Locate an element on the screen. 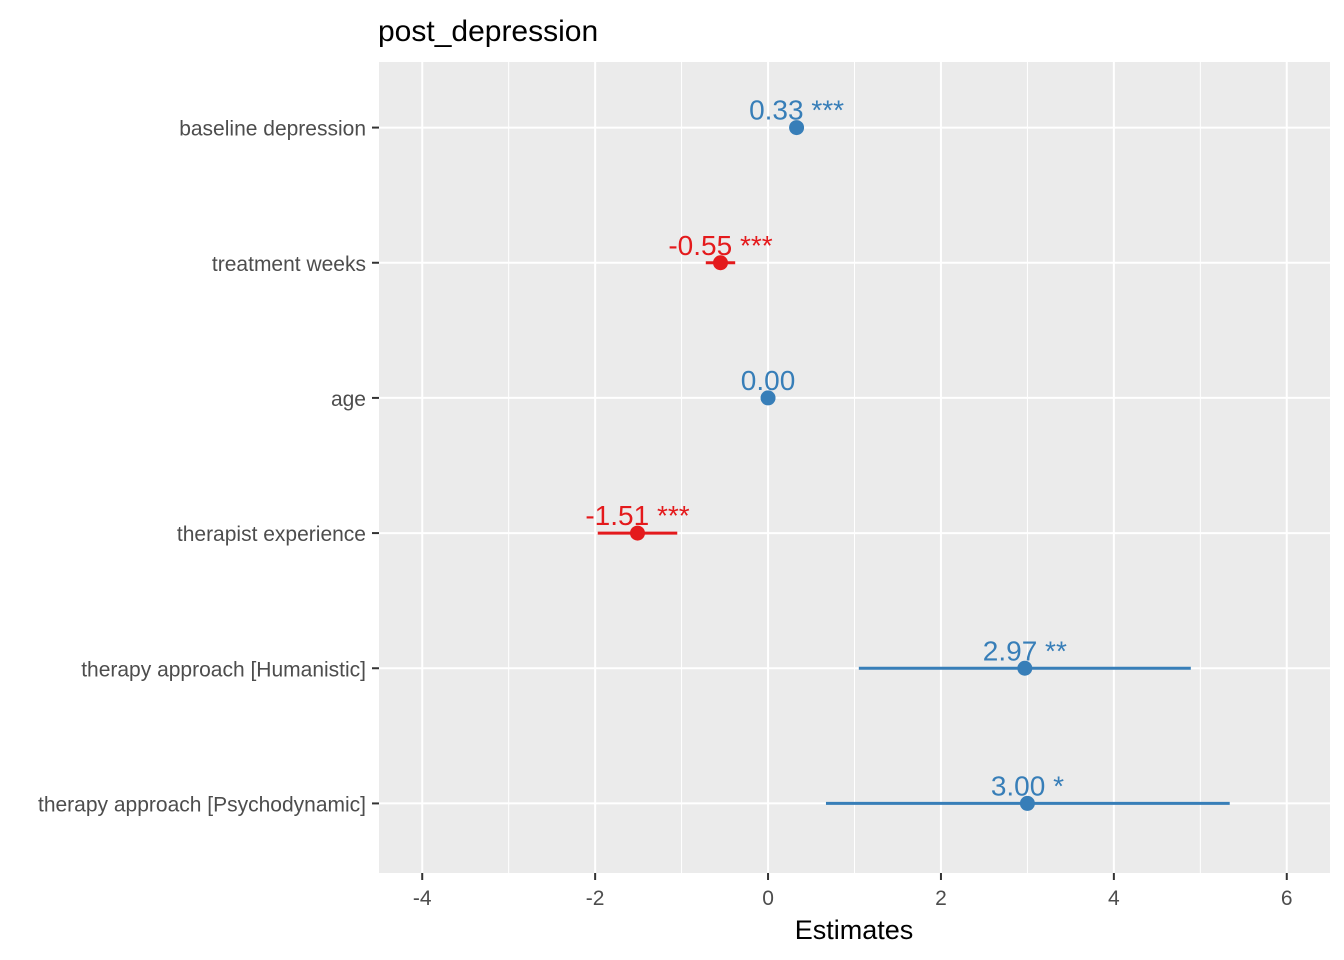 This screenshot has height=960, width=1344. y-tick-label: therapist experience is located at coordinates (271, 534).